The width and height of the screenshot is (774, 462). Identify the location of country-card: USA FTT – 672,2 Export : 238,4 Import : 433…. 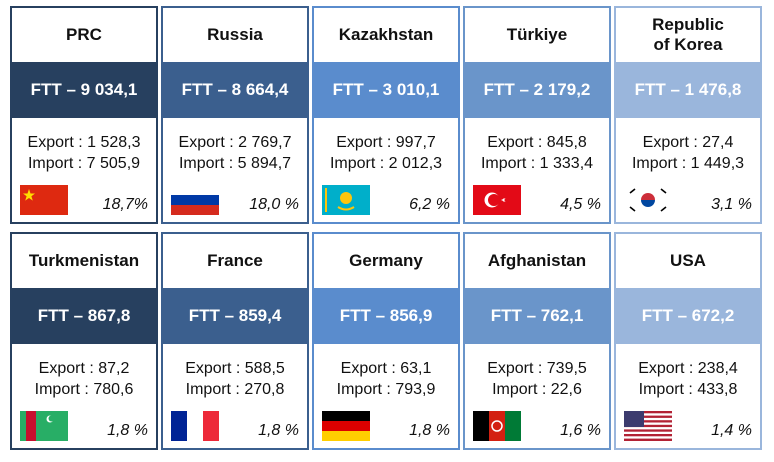
(688, 341).